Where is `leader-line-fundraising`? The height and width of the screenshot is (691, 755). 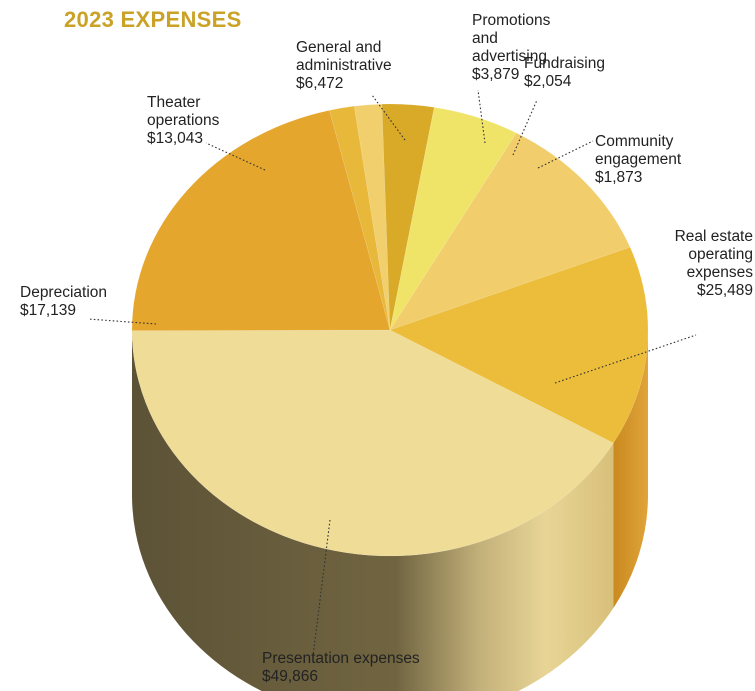
leader-line-fundraising is located at coordinates (525, 127).